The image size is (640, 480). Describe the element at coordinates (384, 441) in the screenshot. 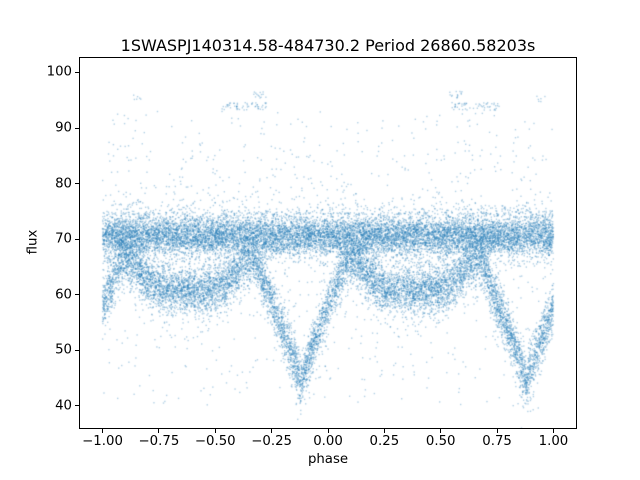

I see `x-tick-label: 0.25` at that location.